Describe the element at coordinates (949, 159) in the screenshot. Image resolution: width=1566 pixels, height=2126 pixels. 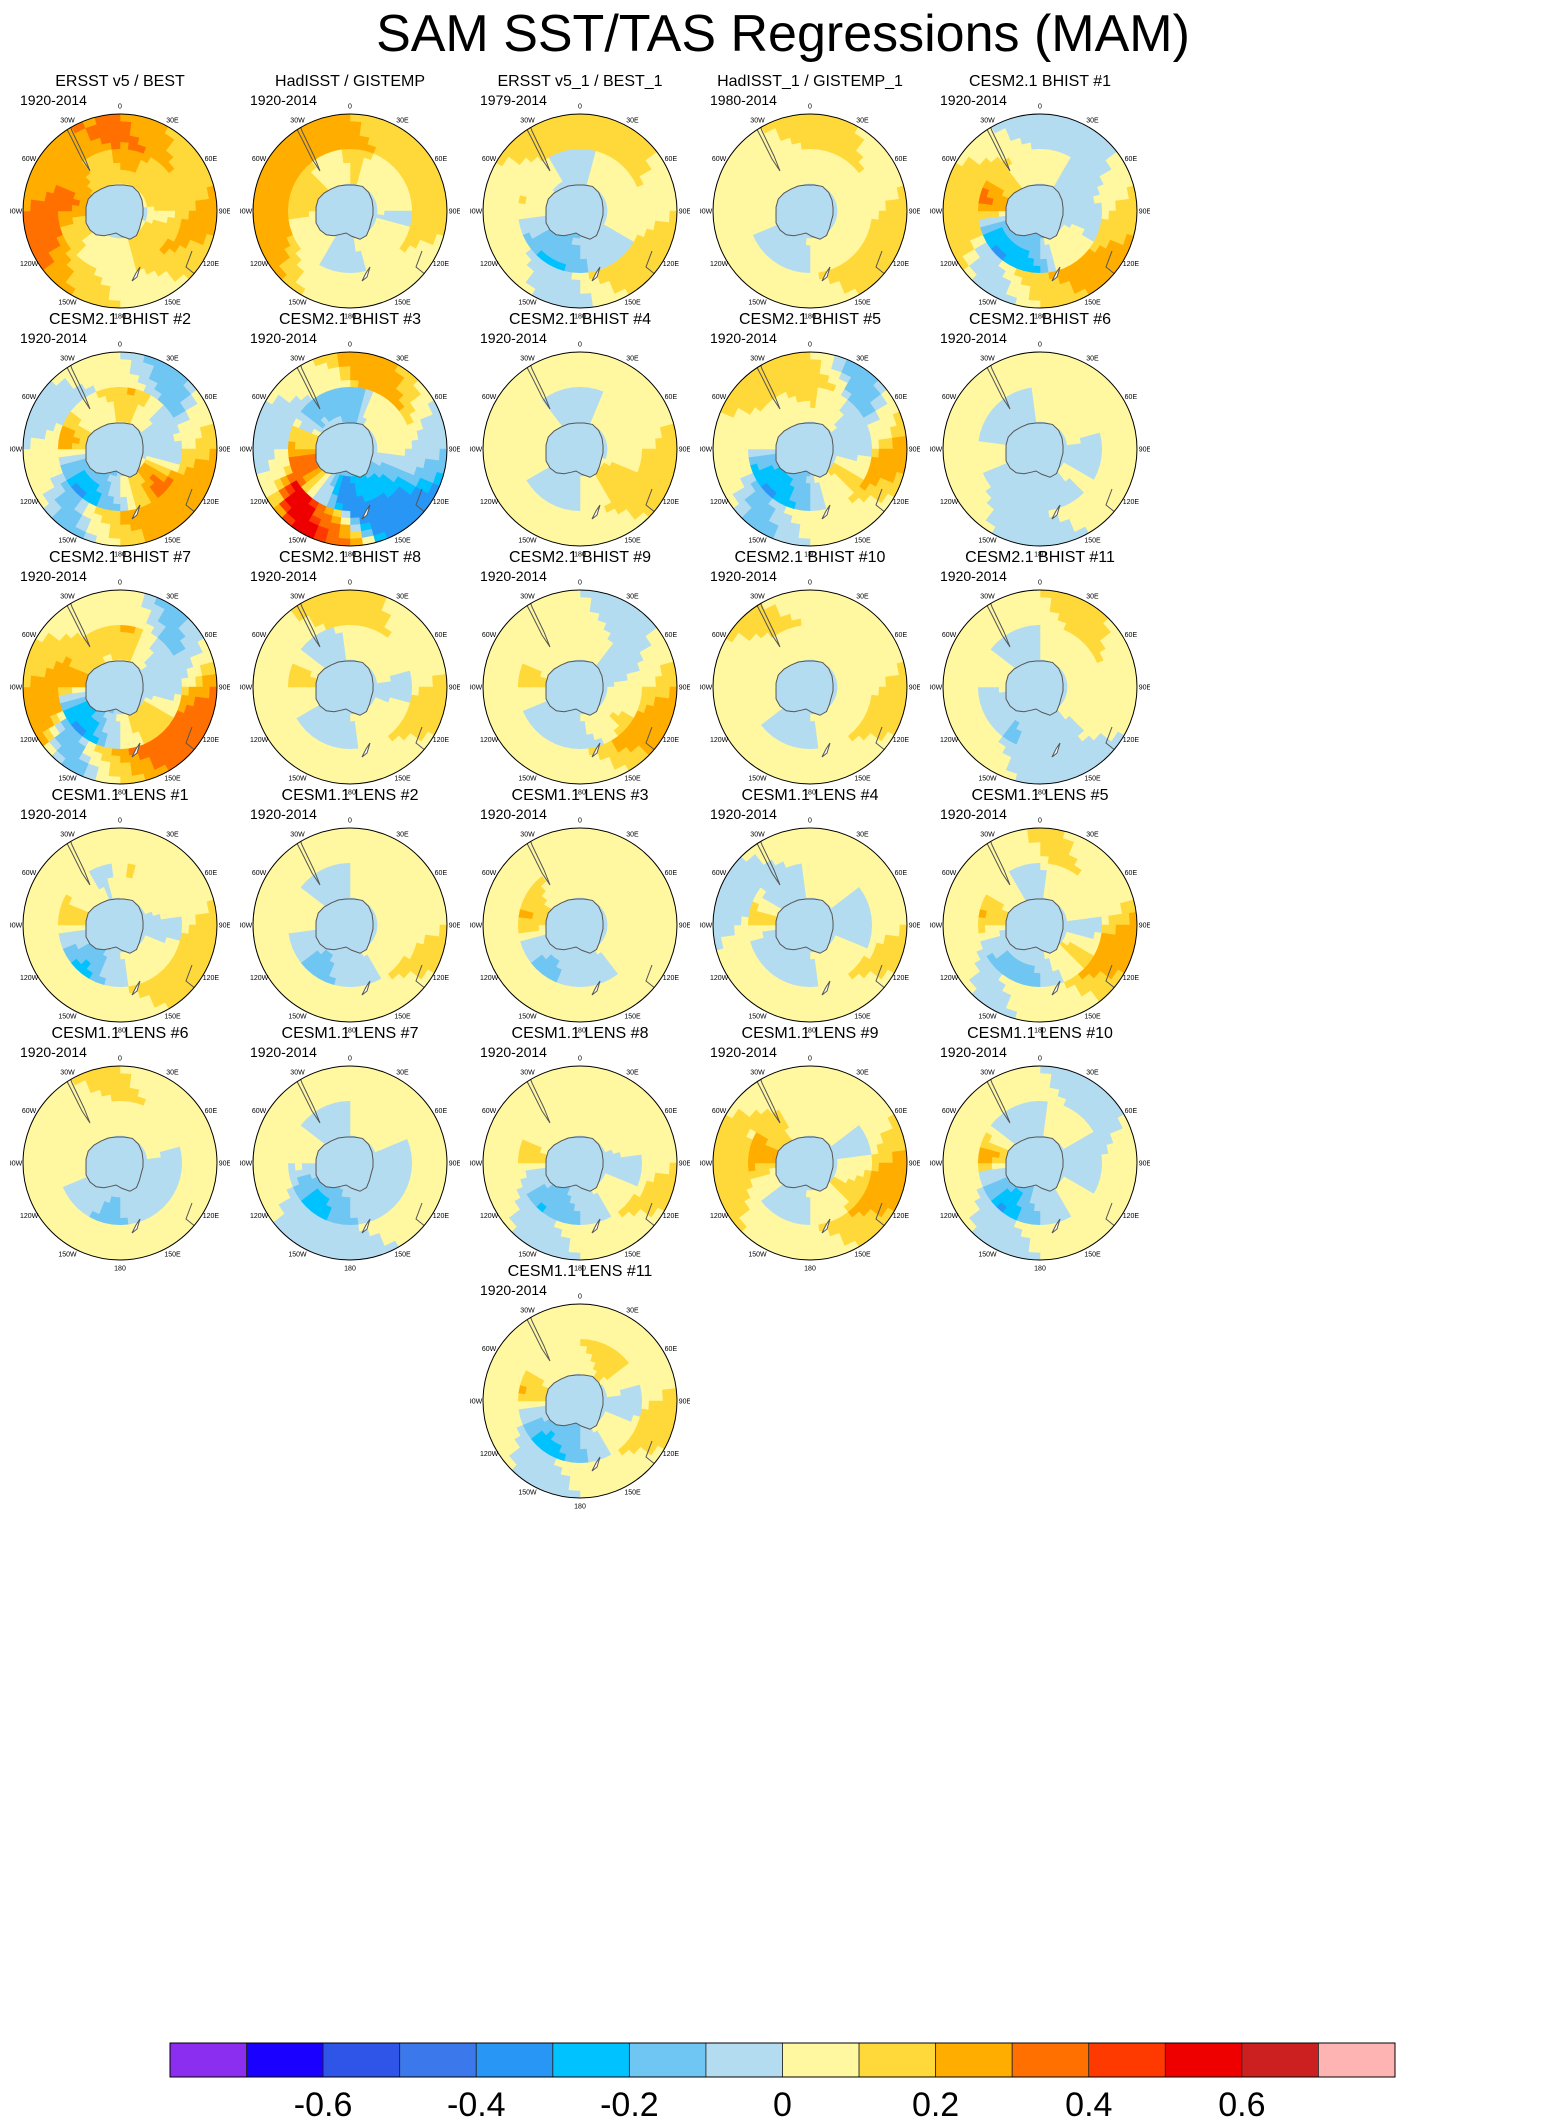
I see `lon-label: 60W` at that location.